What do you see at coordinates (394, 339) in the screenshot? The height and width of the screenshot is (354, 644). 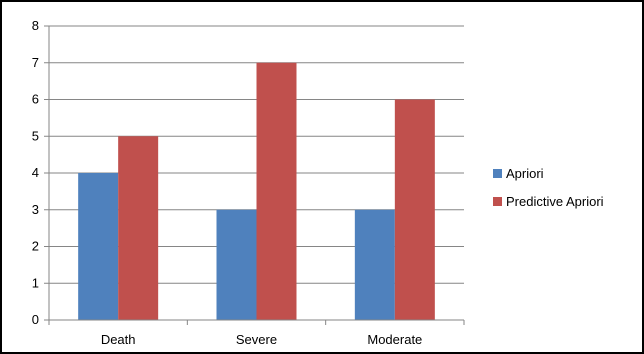 I see `x-tick-label: Moderate` at bounding box center [394, 339].